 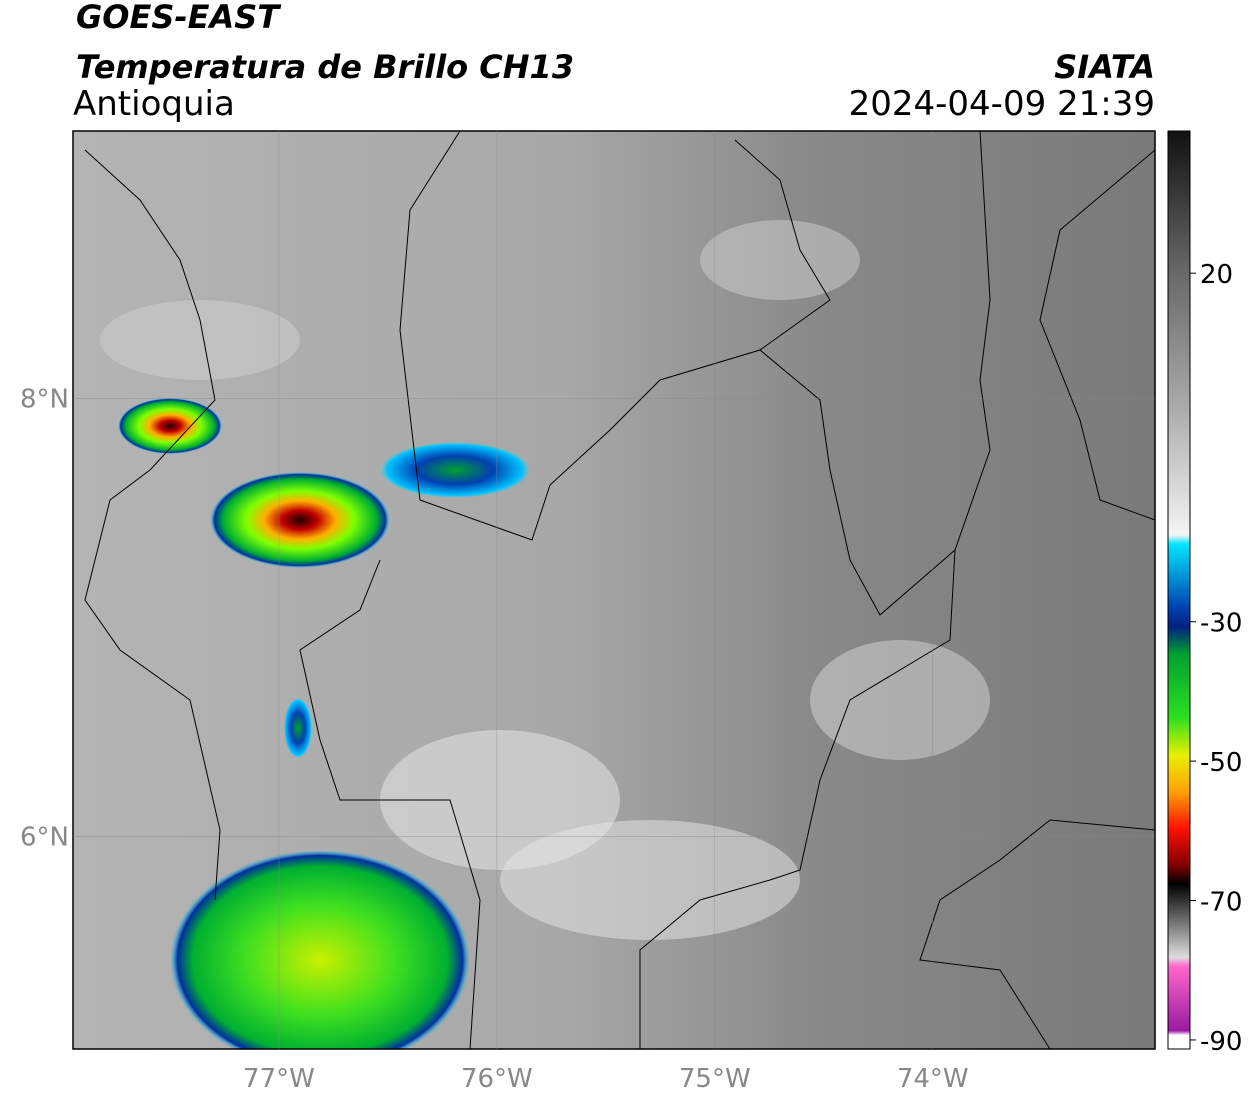 I want to click on title: GOES-EAST, so click(x=178, y=18).